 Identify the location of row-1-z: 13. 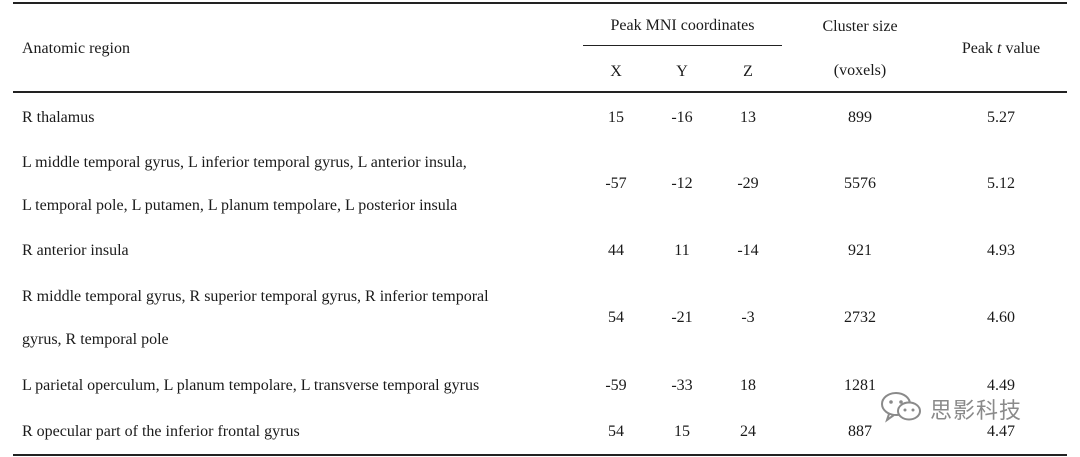
(748, 117).